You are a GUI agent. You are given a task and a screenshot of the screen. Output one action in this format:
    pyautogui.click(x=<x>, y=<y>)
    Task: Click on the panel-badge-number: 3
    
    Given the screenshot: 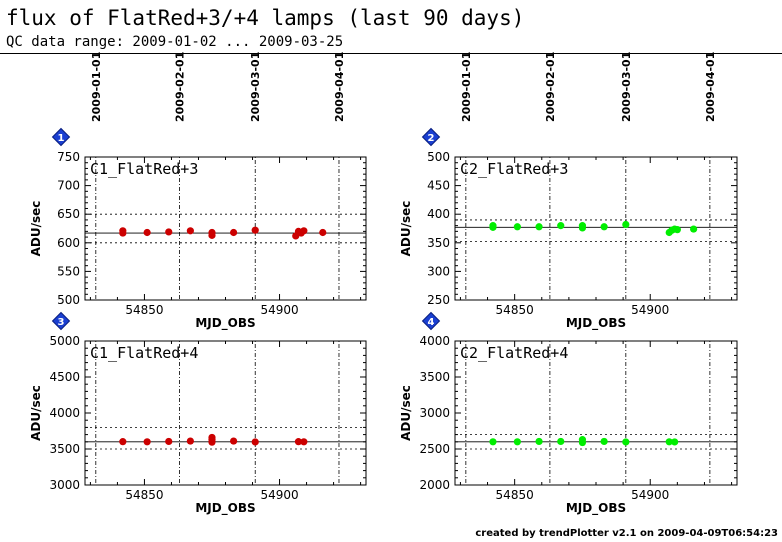 What is the action you would take?
    pyautogui.click(x=61, y=322)
    